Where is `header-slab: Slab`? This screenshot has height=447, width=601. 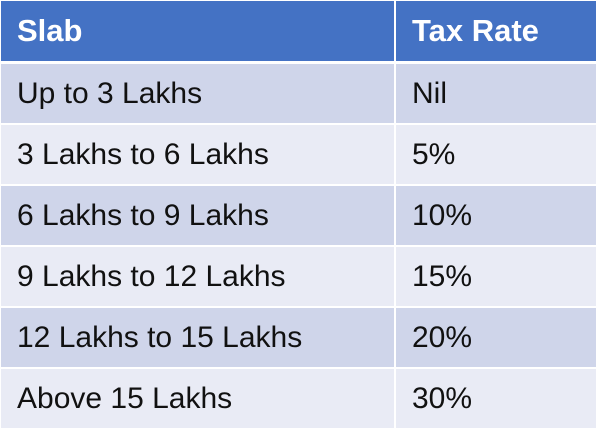 header-slab: Slab is located at coordinates (198, 32).